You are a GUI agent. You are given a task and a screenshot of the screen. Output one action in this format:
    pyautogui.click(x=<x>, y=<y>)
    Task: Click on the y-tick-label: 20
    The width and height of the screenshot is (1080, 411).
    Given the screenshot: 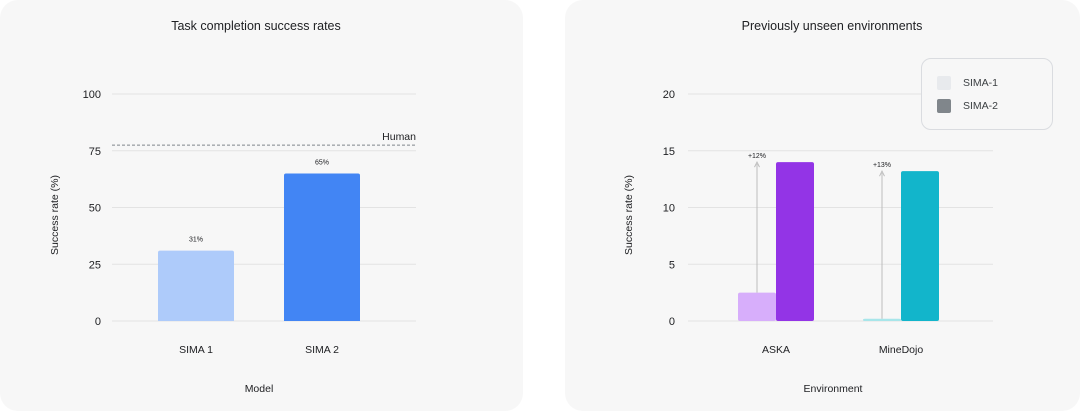 What is the action you would take?
    pyautogui.click(x=669, y=95)
    